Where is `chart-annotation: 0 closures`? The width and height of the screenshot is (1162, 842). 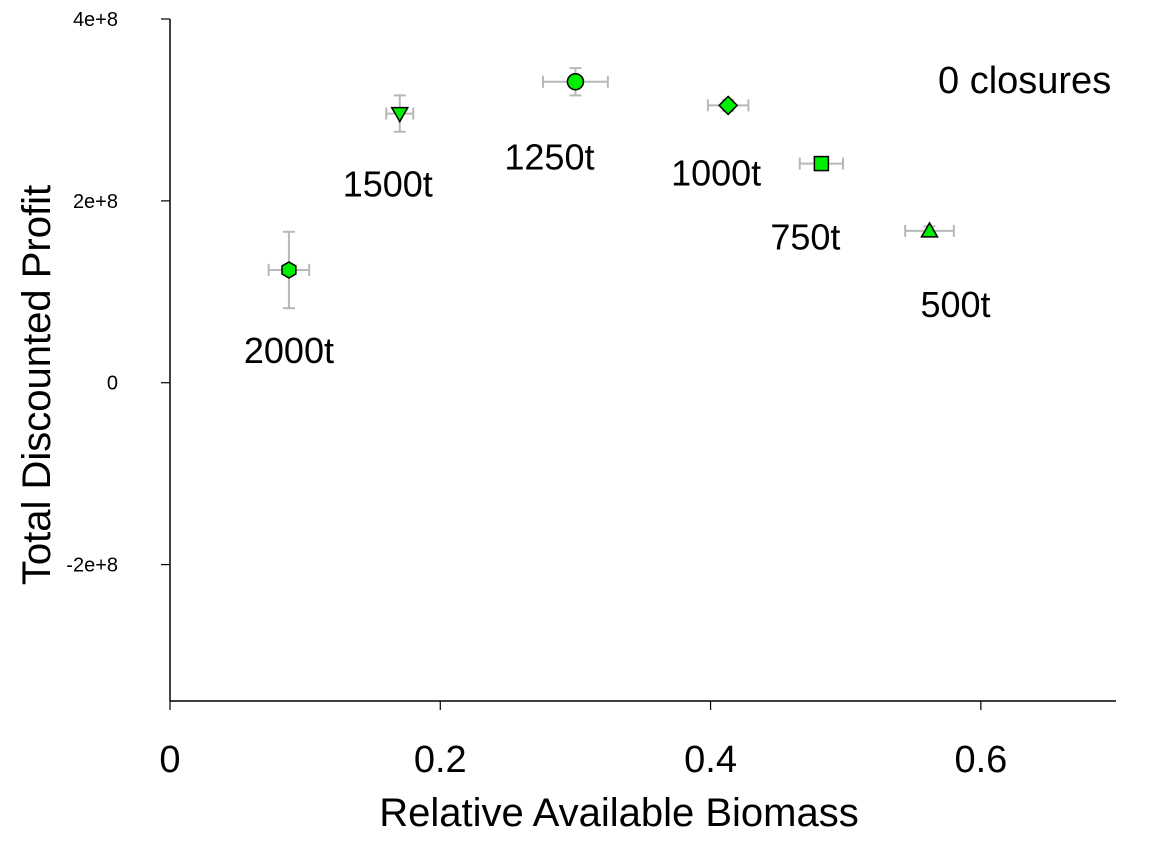
chart-annotation: 0 closures is located at coordinates (1024, 81).